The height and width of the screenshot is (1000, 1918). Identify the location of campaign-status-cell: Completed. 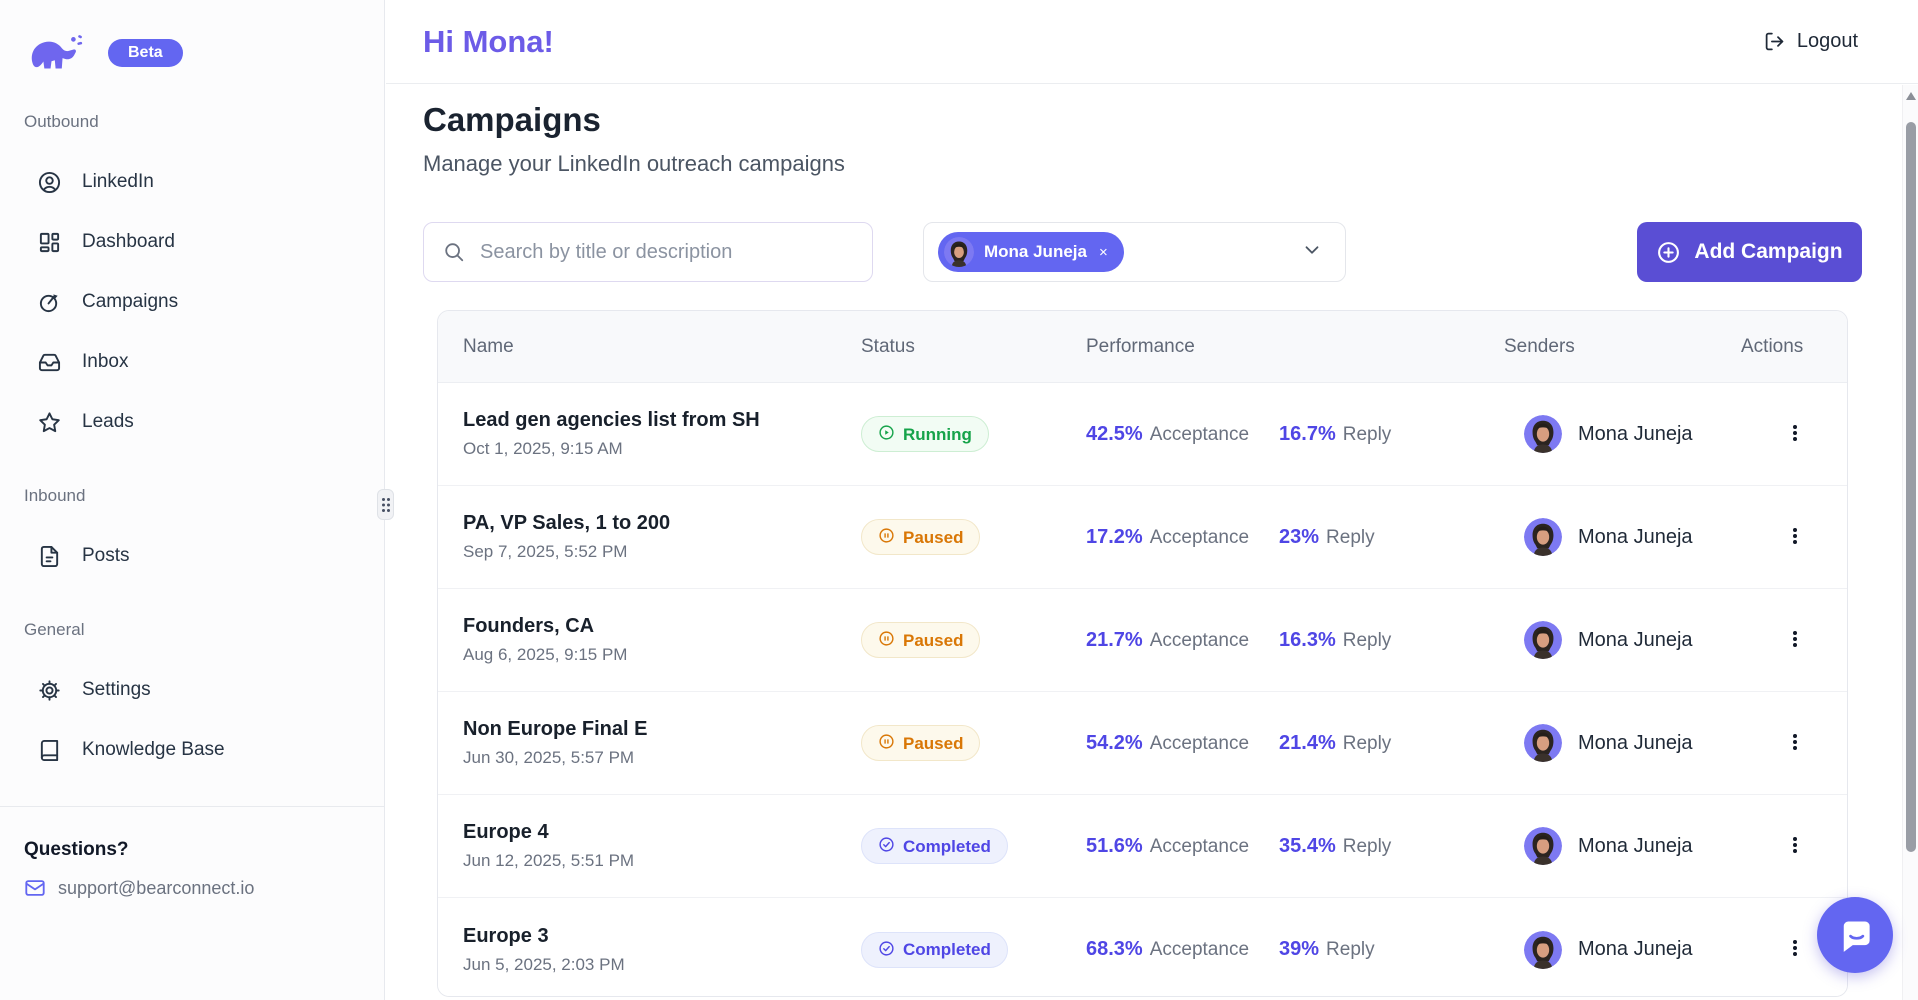
(973, 846).